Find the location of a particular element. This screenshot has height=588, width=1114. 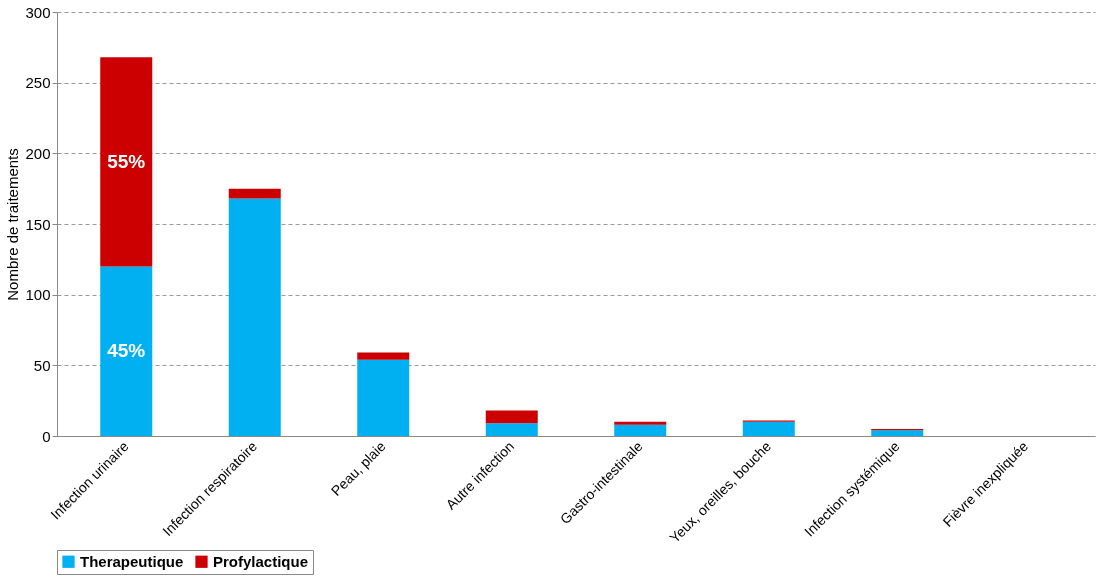

y-tick-label: 250 is located at coordinates (38, 83).